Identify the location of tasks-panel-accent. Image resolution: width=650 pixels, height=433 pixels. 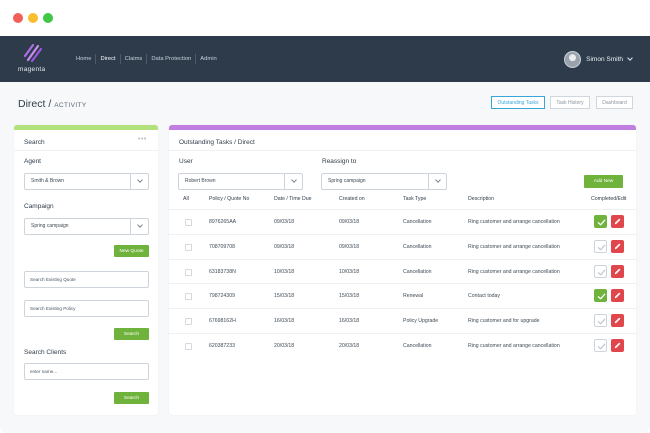
(402, 127).